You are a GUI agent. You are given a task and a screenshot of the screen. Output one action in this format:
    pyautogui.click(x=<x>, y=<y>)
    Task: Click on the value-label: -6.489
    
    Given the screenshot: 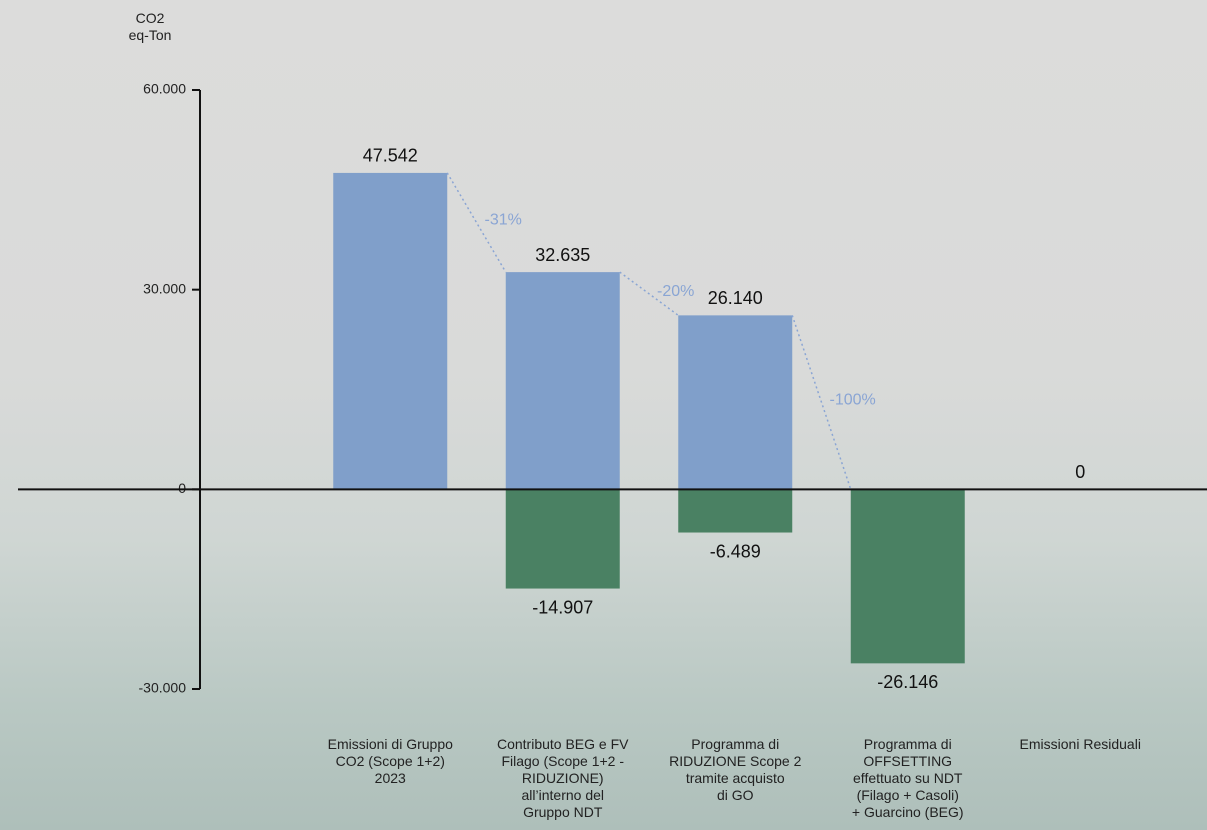 What is the action you would take?
    pyautogui.click(x=735, y=551)
    